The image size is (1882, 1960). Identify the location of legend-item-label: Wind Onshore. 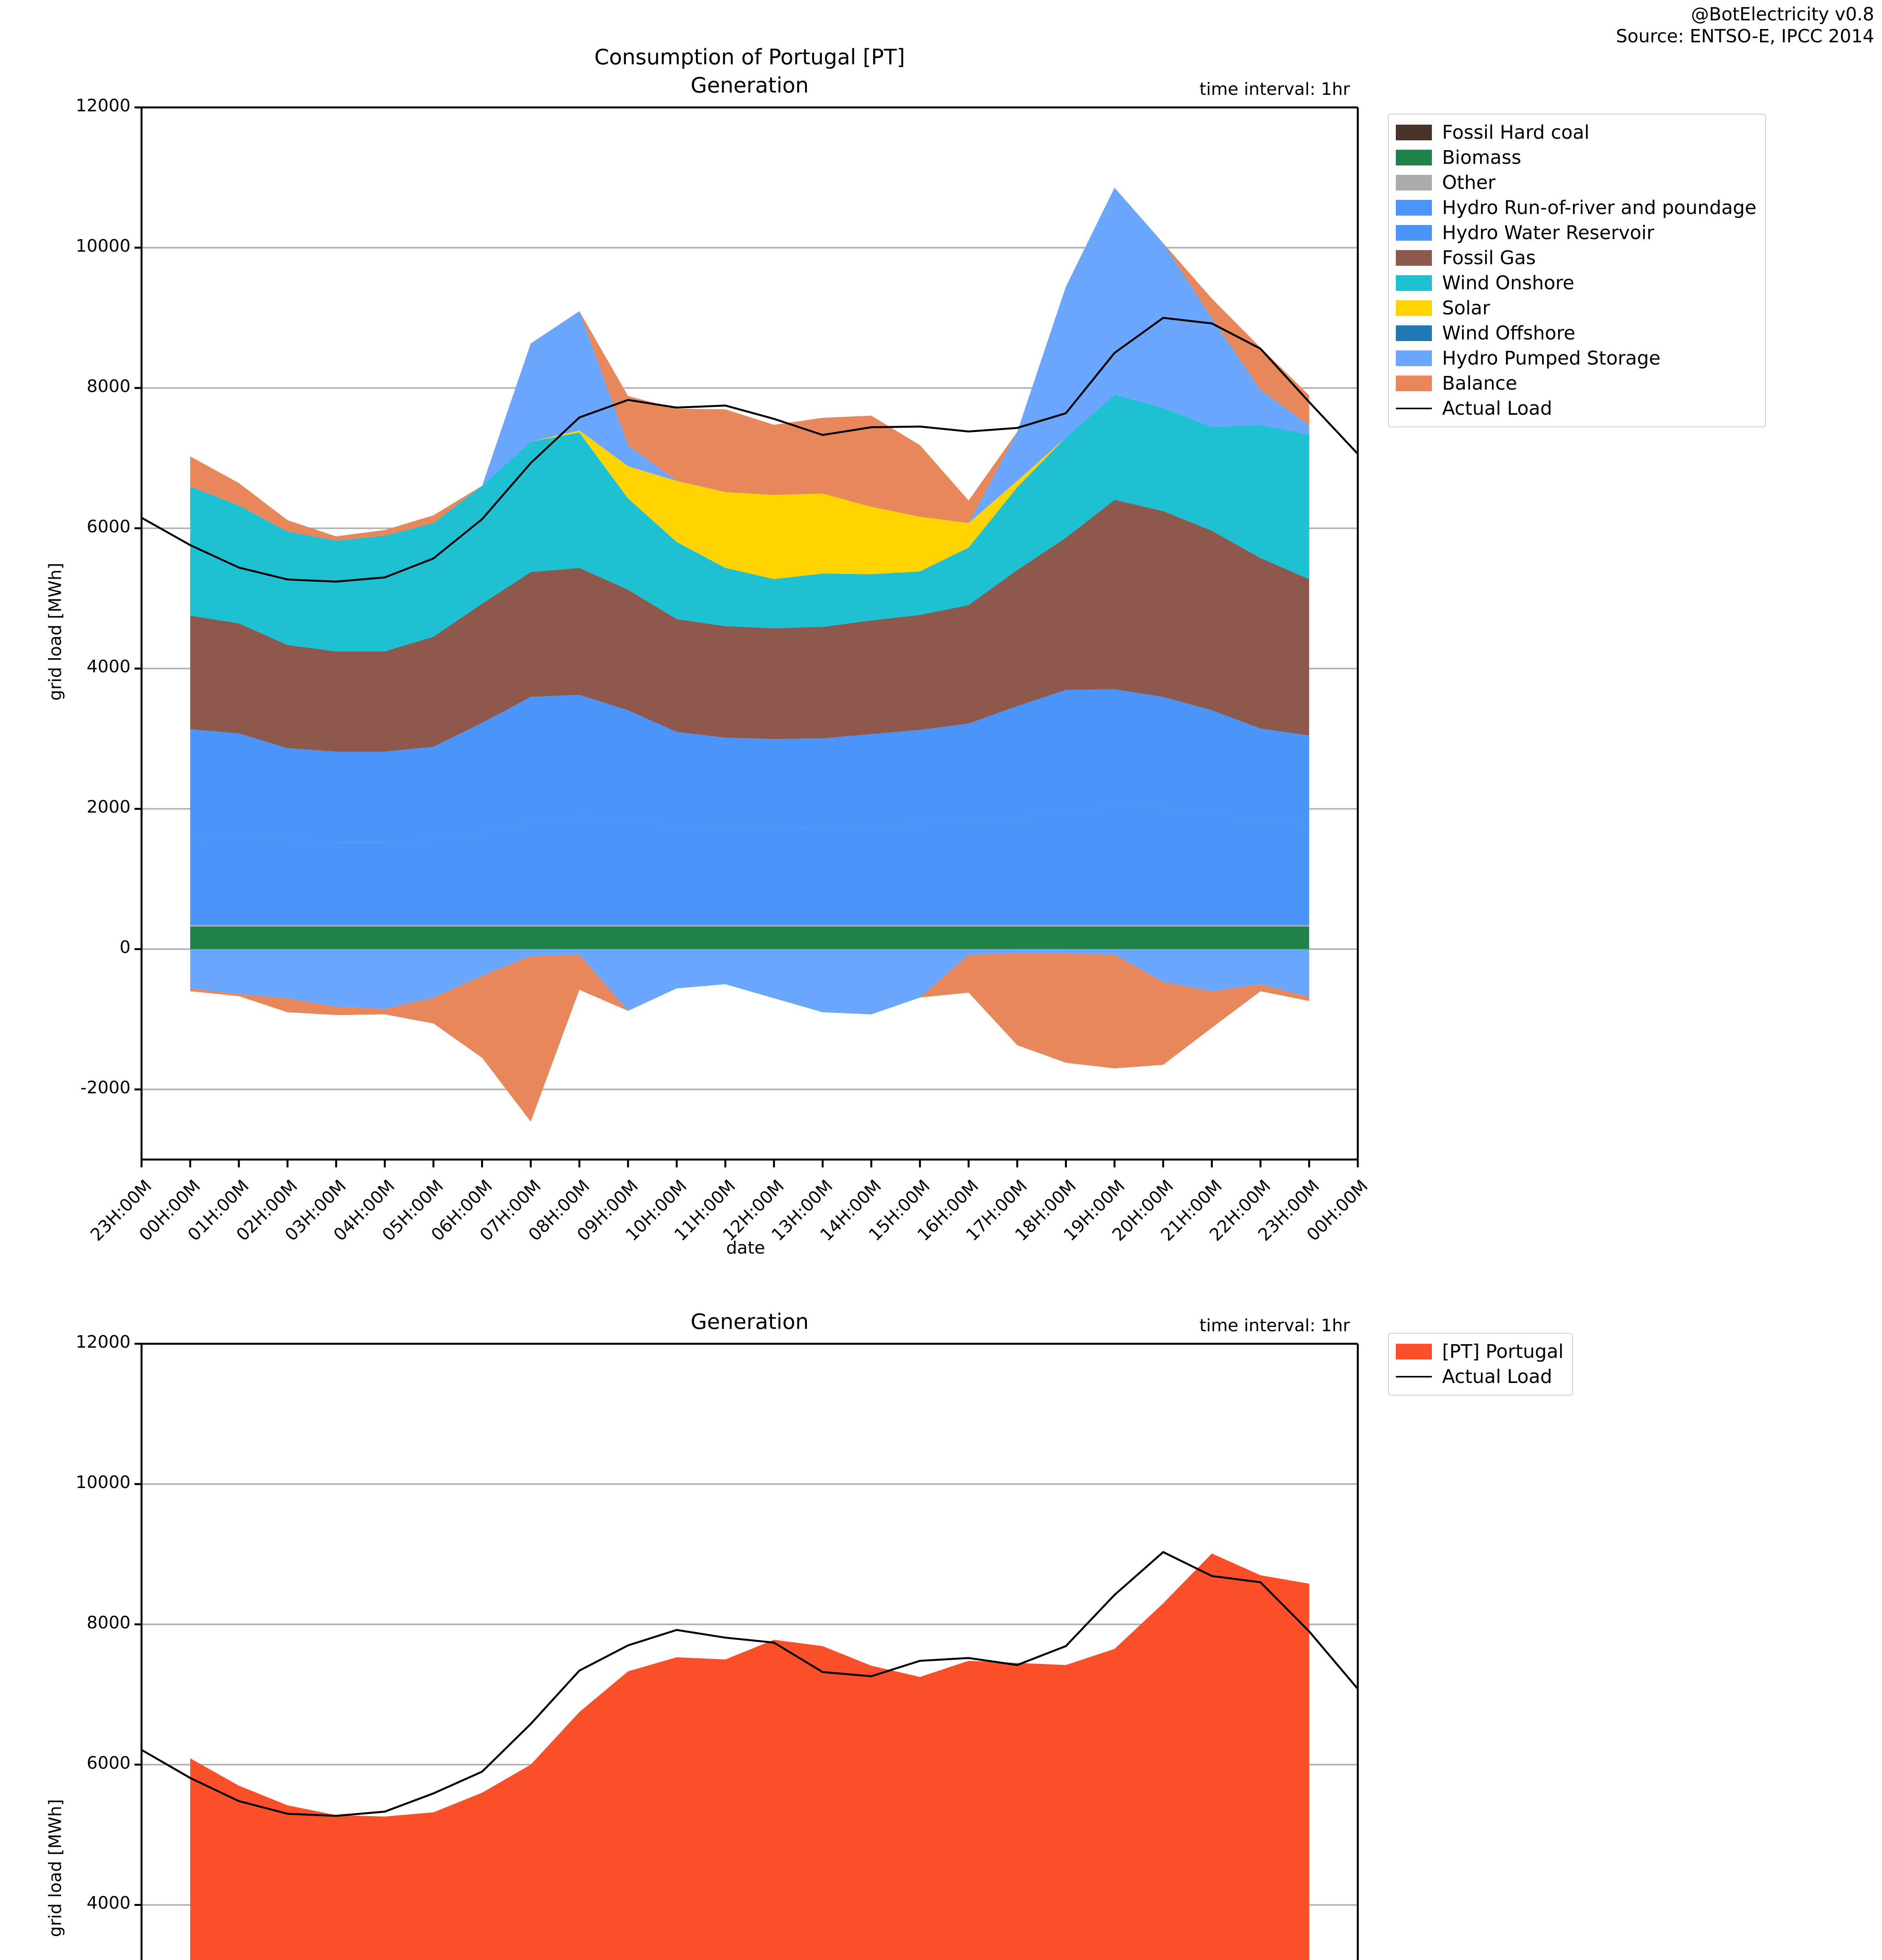
(1508, 283).